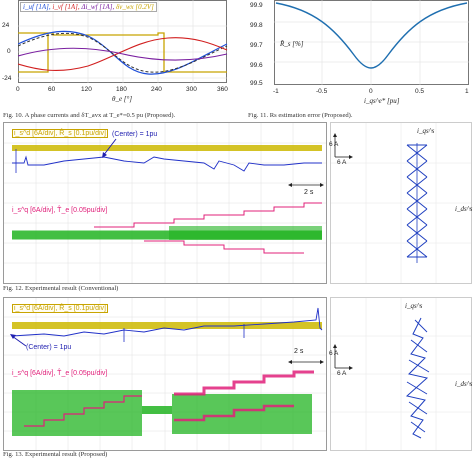 The height and width of the screenshot is (459, 474). I want to click on fig10-legend-item: δv_wx [0.2V], so click(135, 7).